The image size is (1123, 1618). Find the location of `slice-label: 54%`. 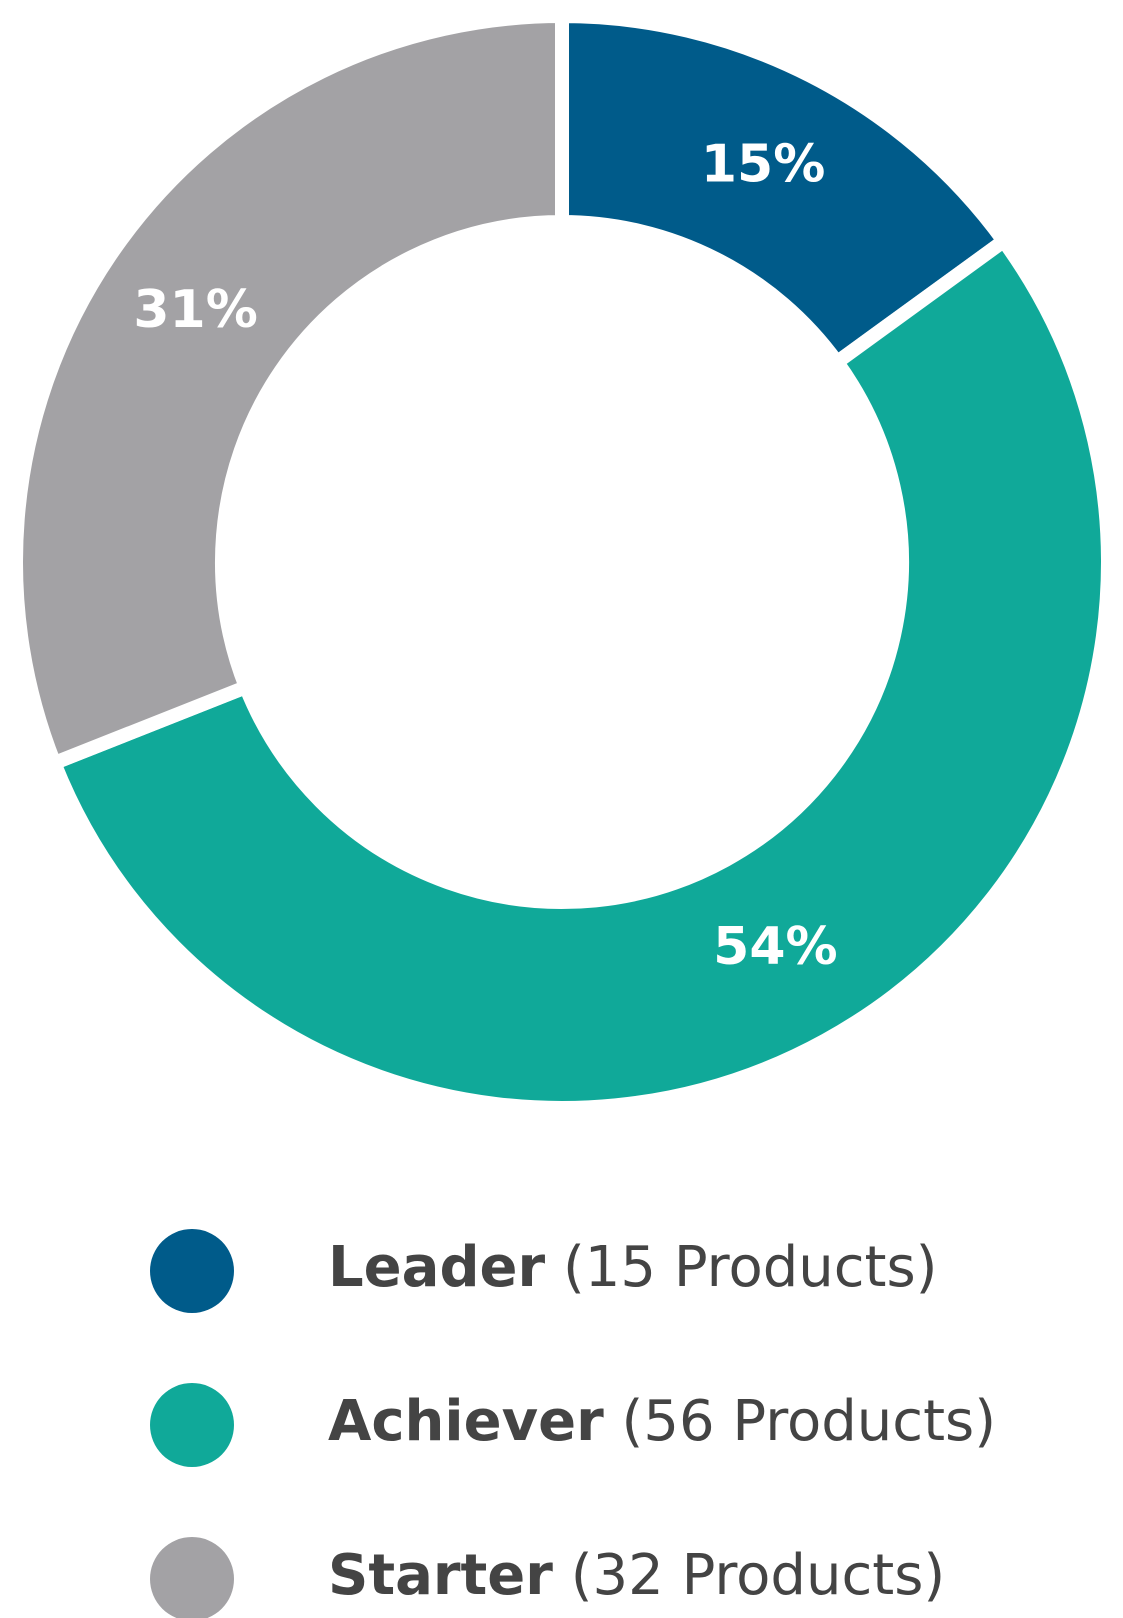

slice-label: 54% is located at coordinates (775, 947).